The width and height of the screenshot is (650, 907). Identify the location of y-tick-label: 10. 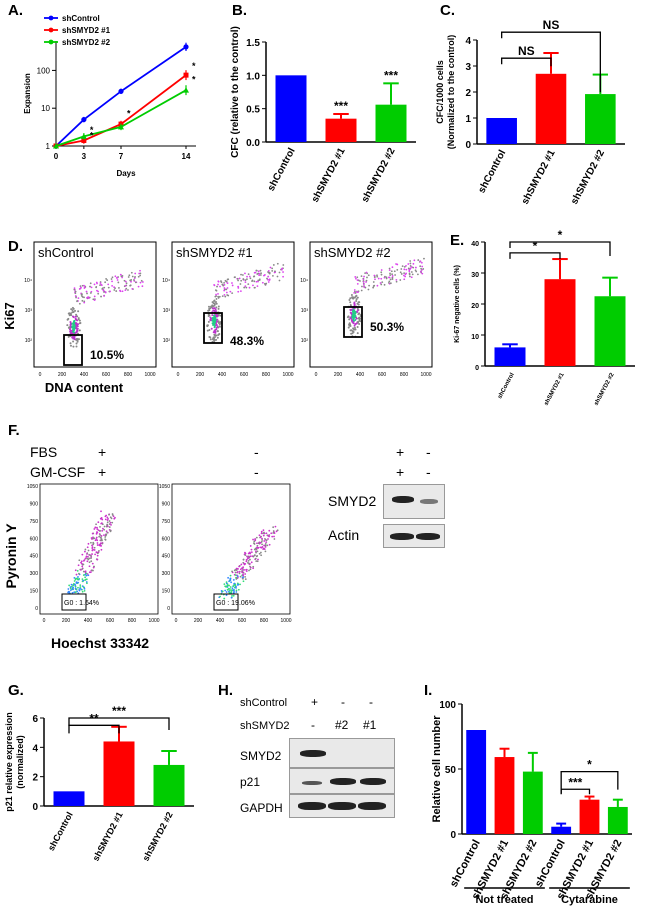
(475, 337).